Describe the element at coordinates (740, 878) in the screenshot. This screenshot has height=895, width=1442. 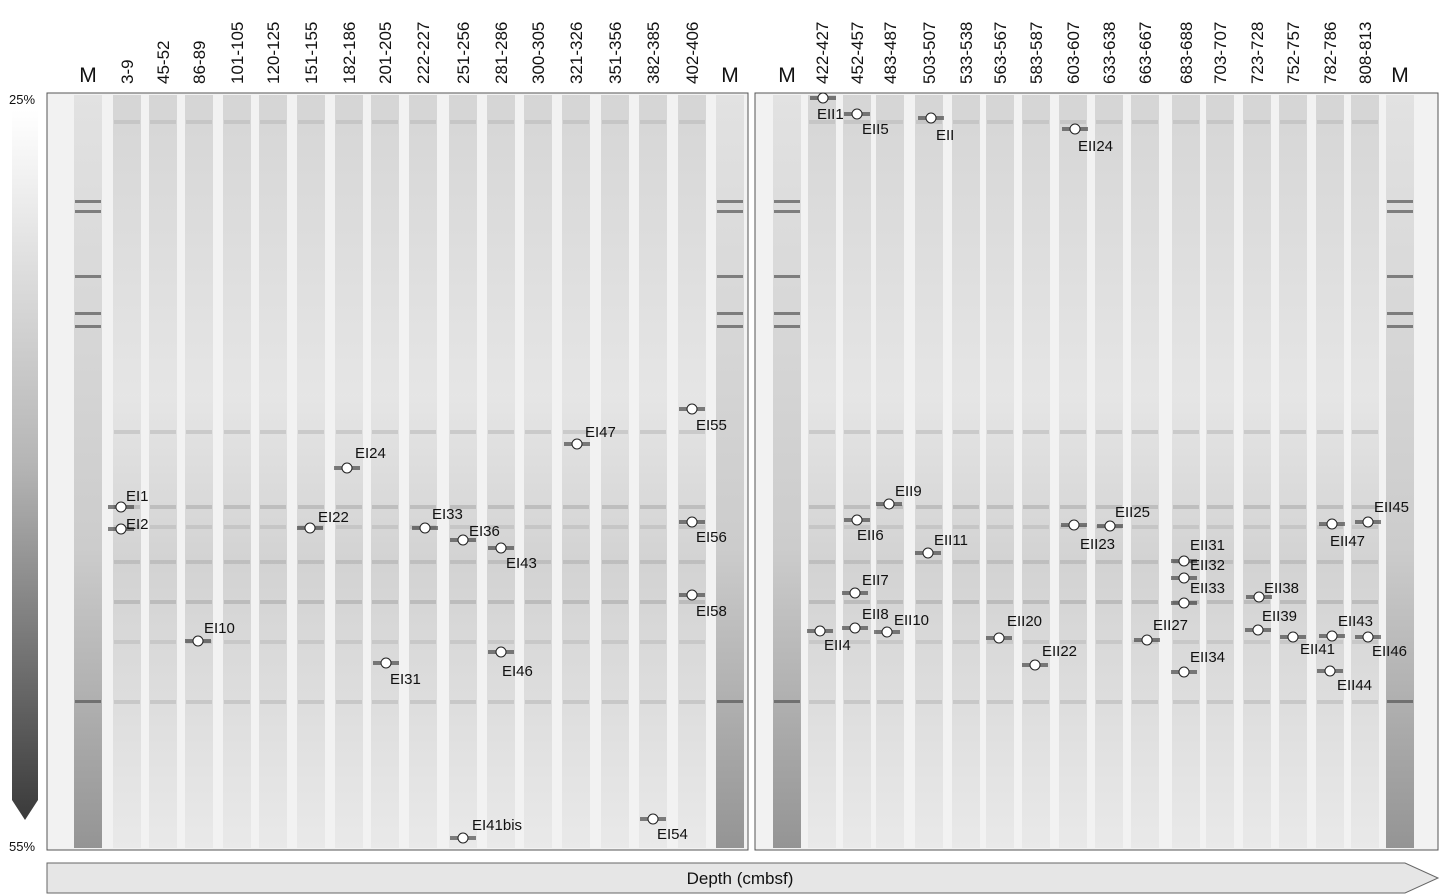
I see `depth-label: Depth (cmbsf)` at that location.